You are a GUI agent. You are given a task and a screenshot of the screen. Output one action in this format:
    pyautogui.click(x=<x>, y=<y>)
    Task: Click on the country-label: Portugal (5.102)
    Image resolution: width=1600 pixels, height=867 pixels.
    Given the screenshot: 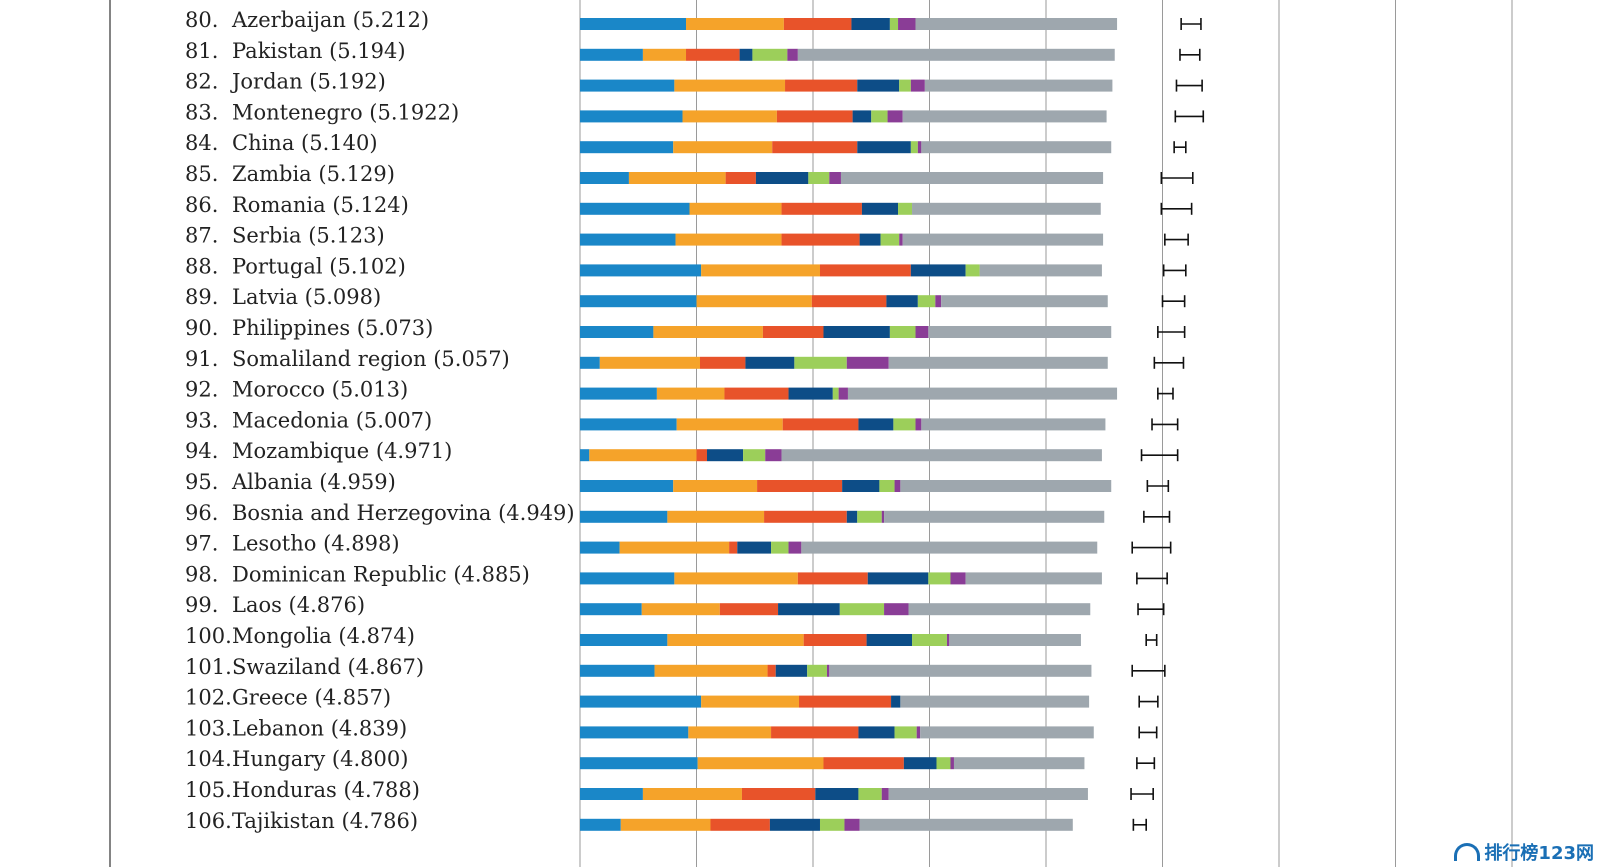 What is the action you would take?
    pyautogui.click(x=319, y=266)
    